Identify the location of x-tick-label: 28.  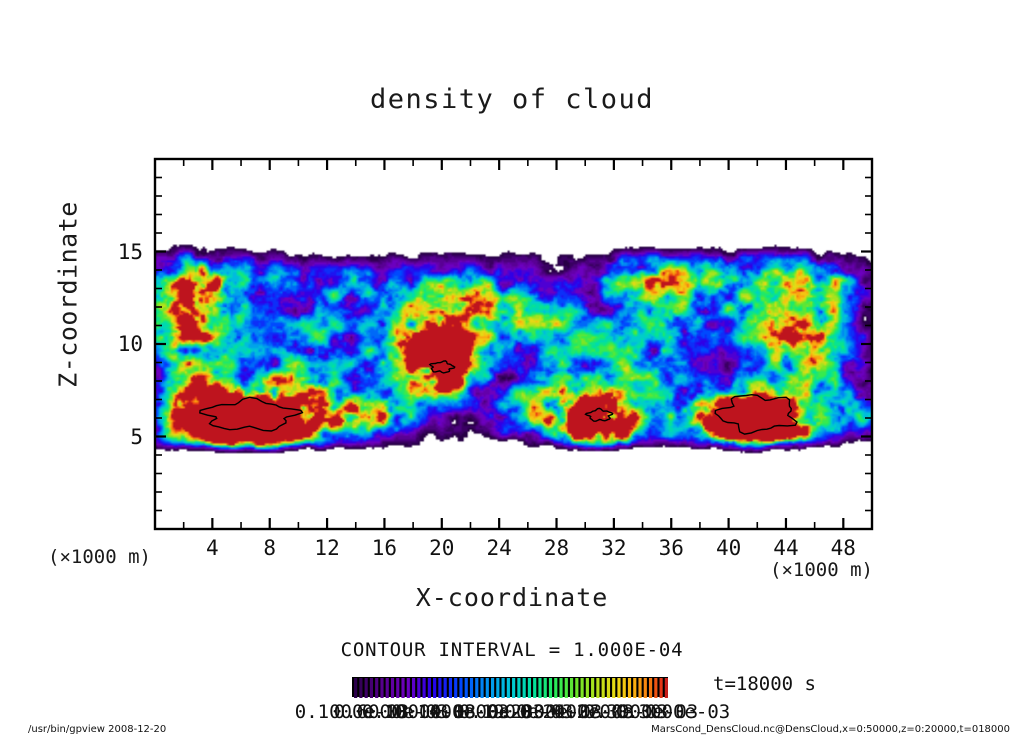
(556, 548).